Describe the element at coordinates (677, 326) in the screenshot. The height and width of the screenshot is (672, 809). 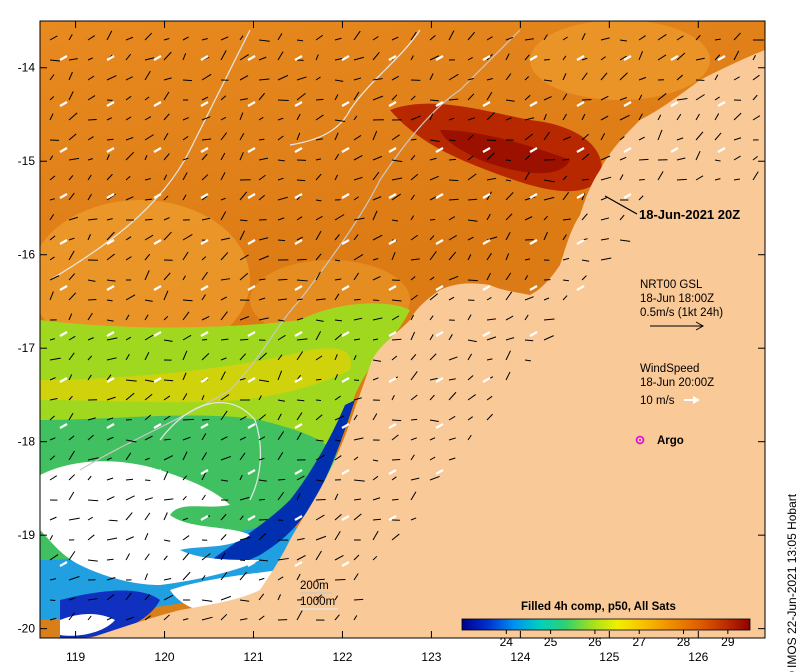
I see `gsl-scale-arrow-icon` at that location.